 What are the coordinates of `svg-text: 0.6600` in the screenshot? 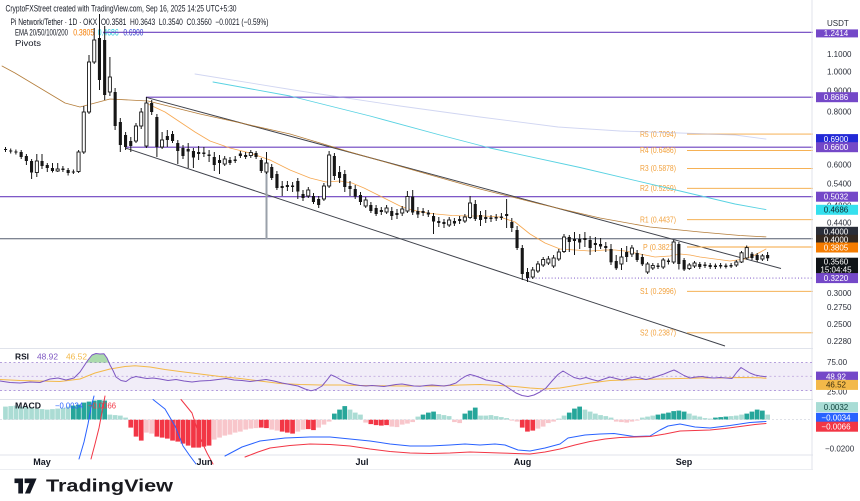 It's located at (836, 147).